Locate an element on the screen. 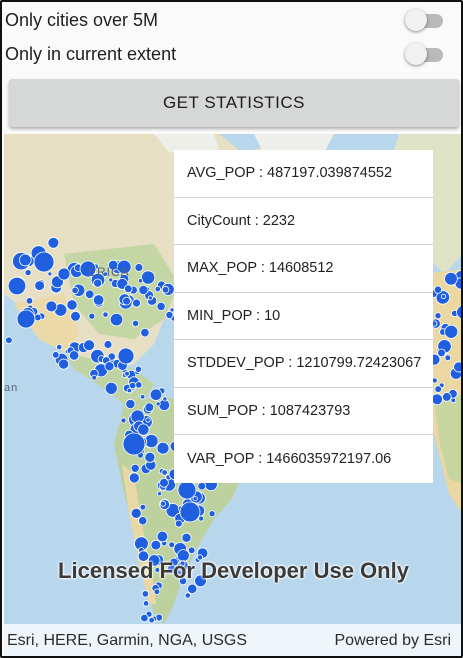 The width and height of the screenshot is (463, 658). list-item: CityCount : 2232 is located at coordinates (303, 221).